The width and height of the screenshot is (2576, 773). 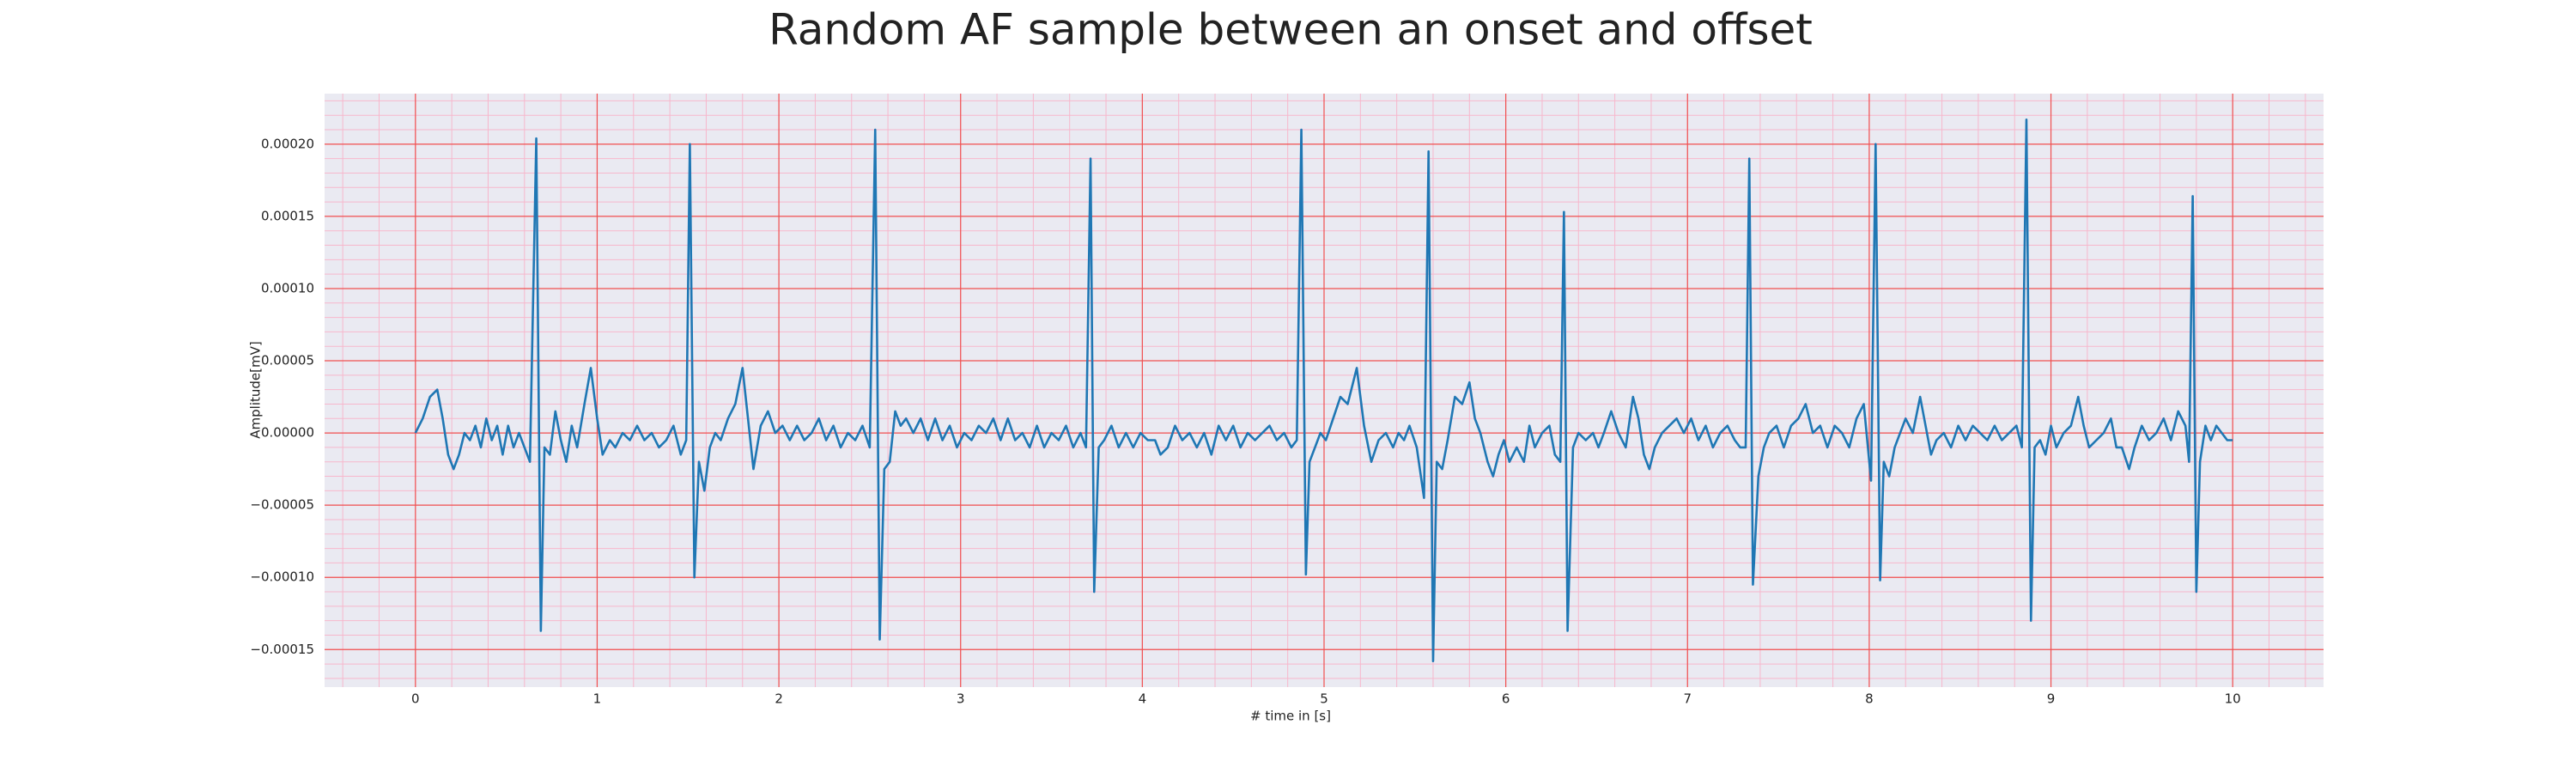 I want to click on y-tick-label: −0.00010, so click(x=282, y=577).